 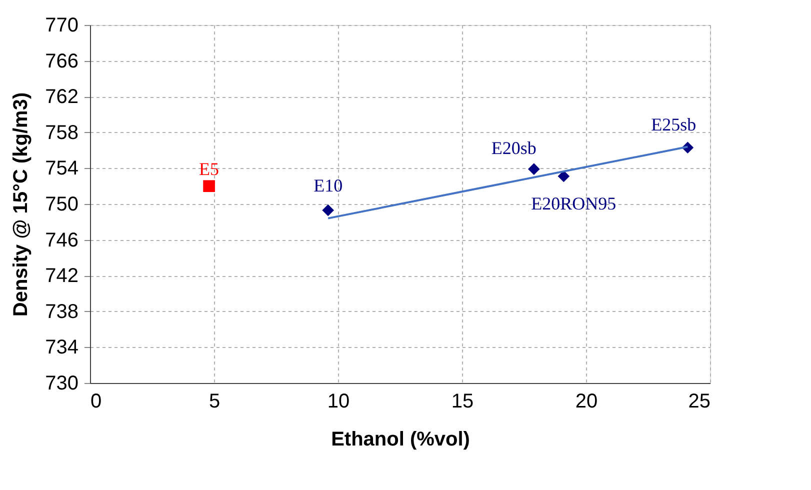 I want to click on y-tick-label: 750, so click(x=61, y=205).